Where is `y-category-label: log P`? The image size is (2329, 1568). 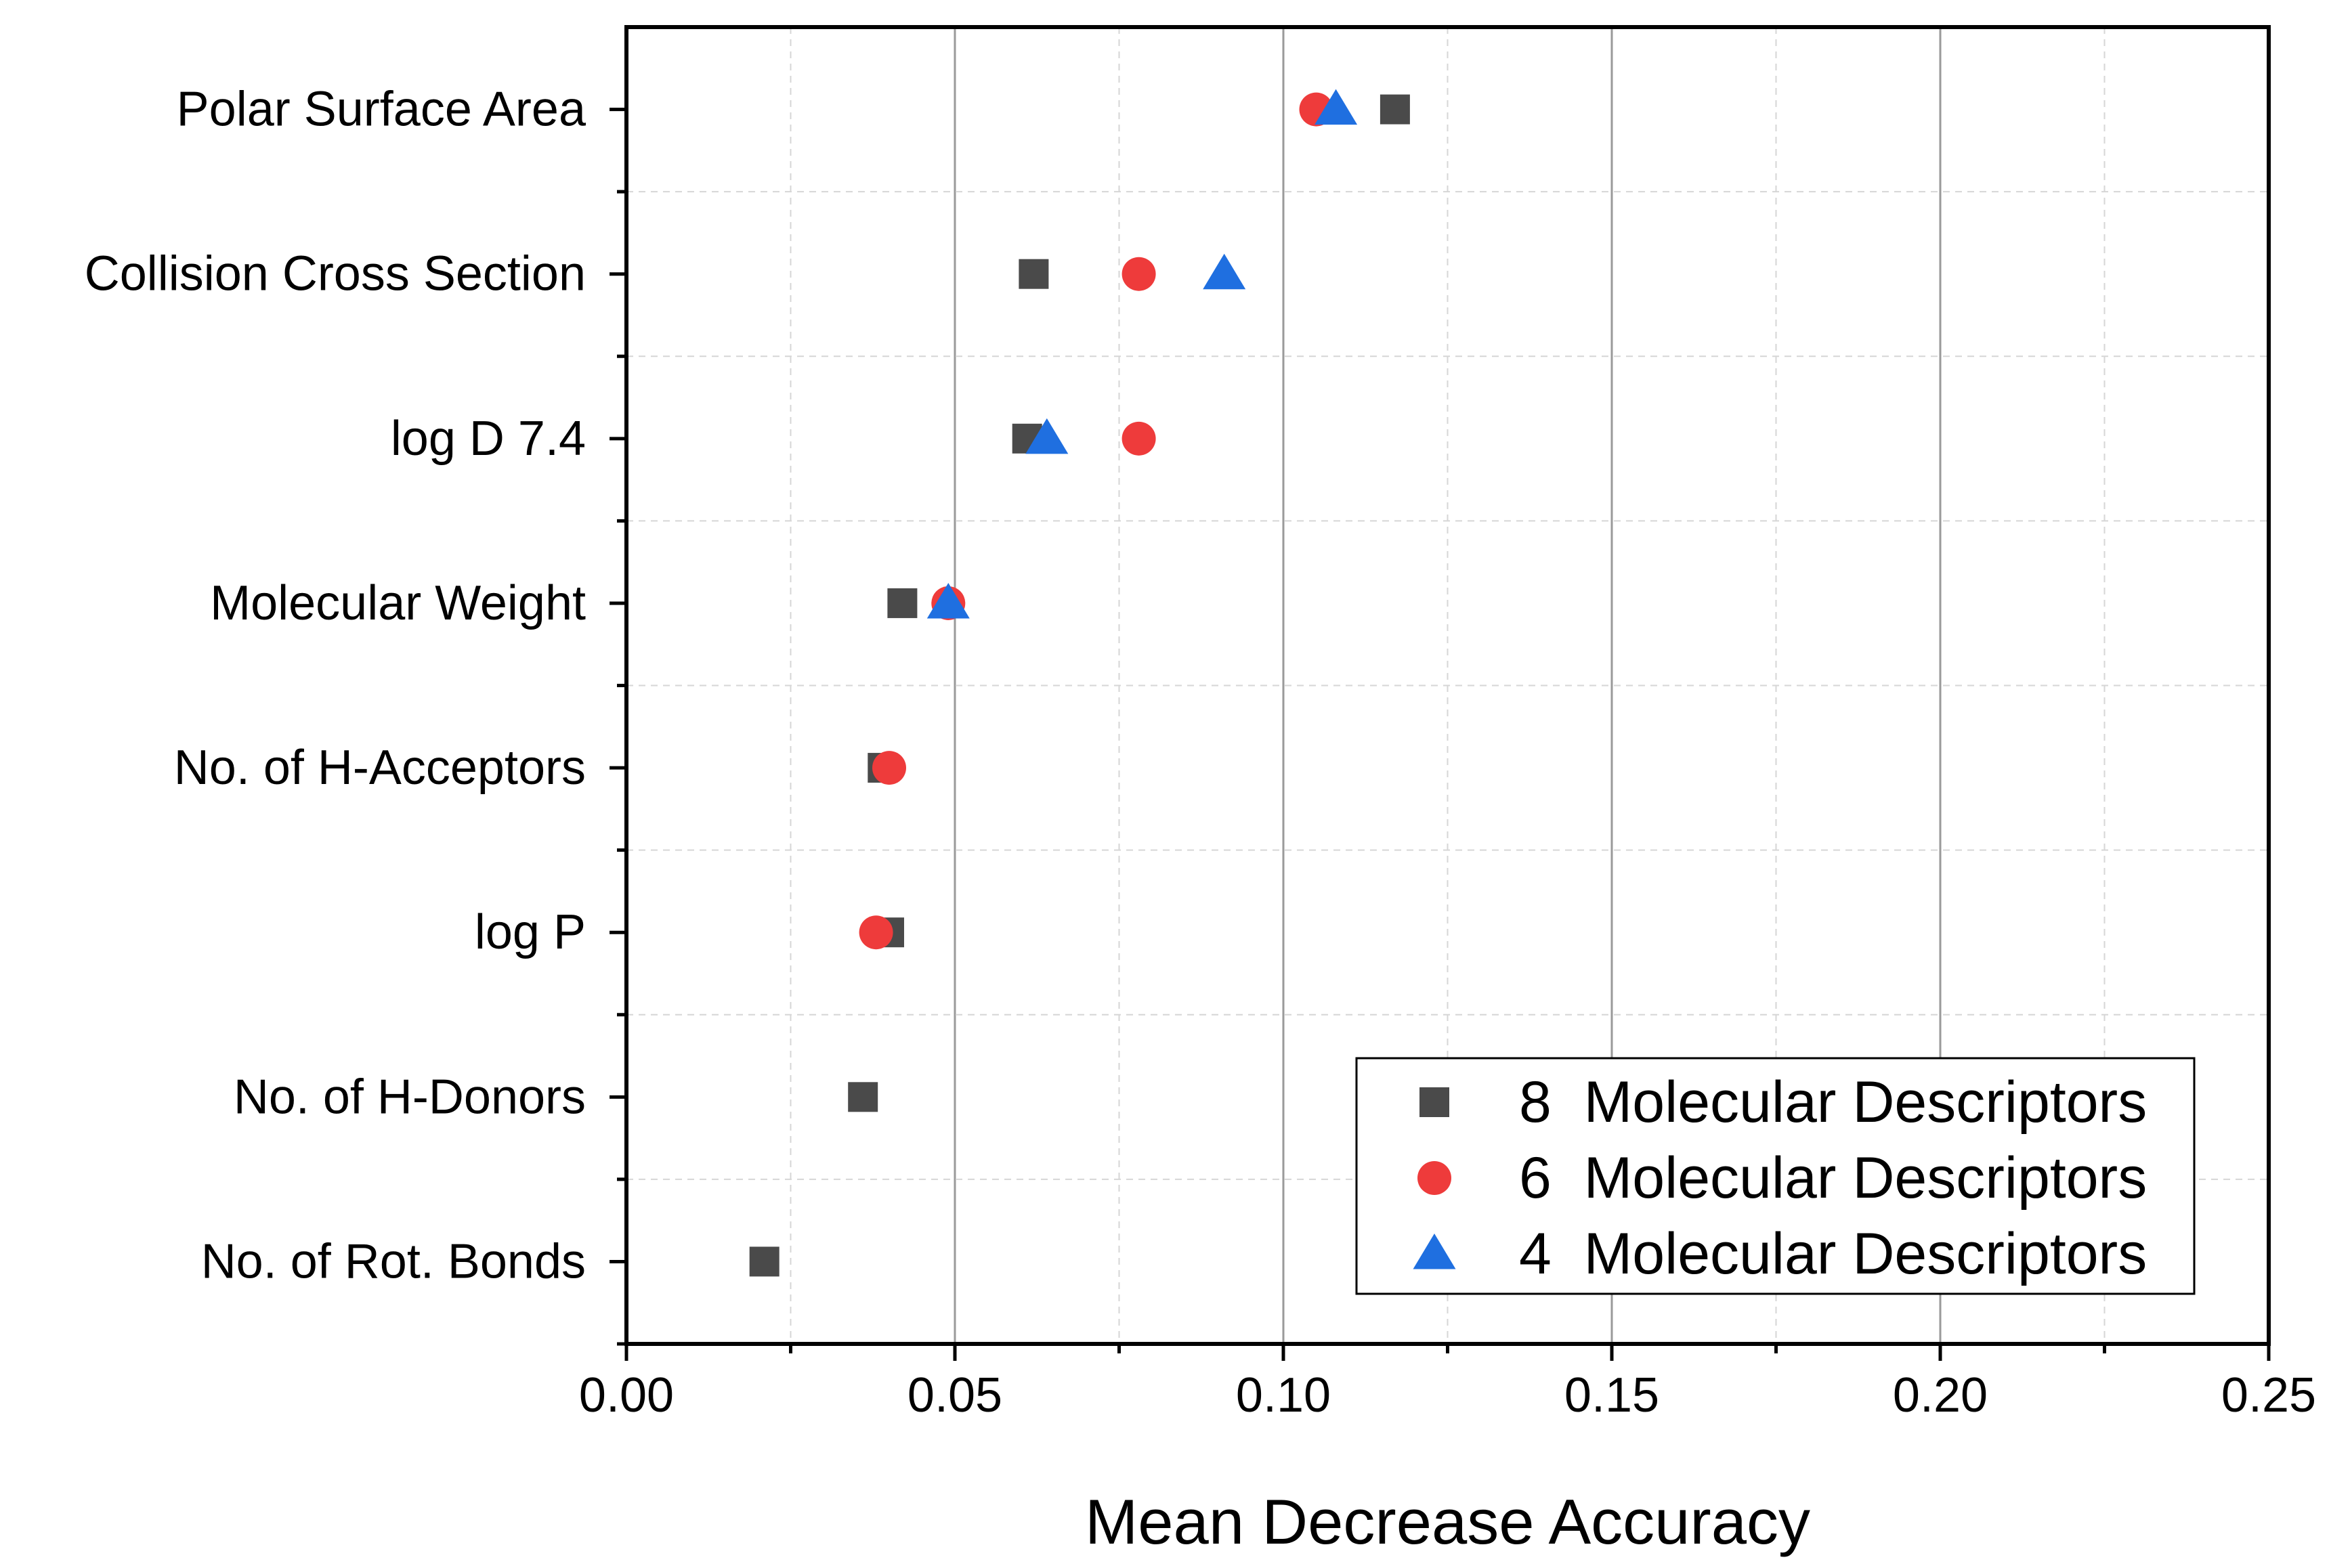
y-category-label: log P is located at coordinates (530, 932).